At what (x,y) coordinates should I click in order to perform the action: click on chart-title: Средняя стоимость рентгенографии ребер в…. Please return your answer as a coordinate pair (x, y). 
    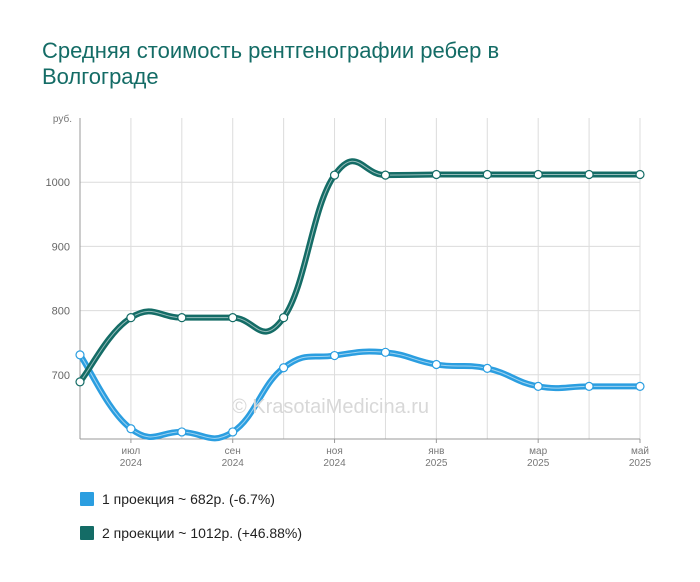
    Looking at the image, I should click on (271, 63).